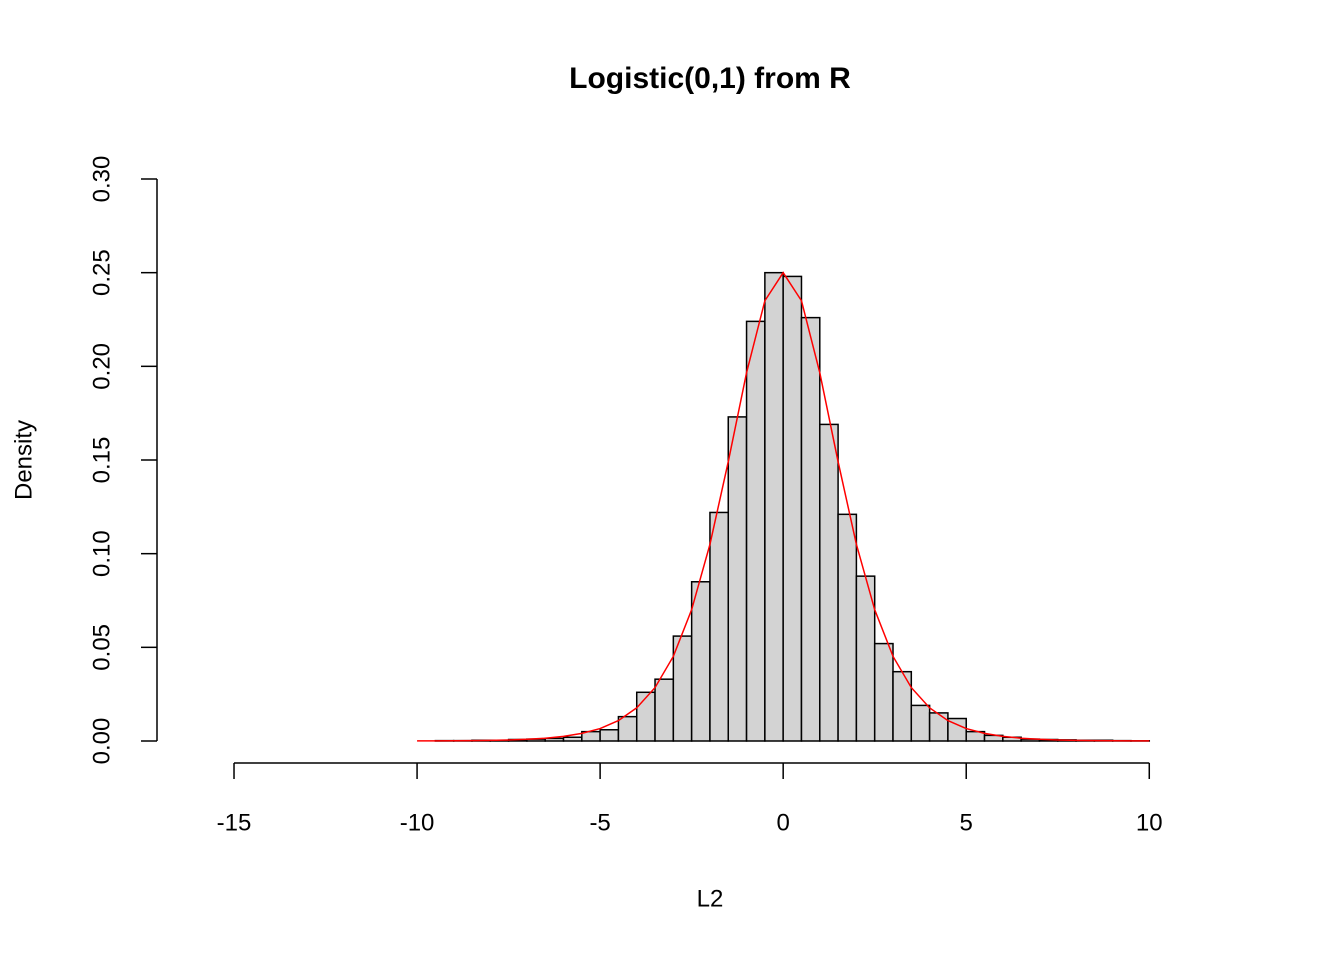 Image resolution: width=1344 pixels, height=960 pixels. I want to click on y-tick-label: 0.15, so click(101, 460).